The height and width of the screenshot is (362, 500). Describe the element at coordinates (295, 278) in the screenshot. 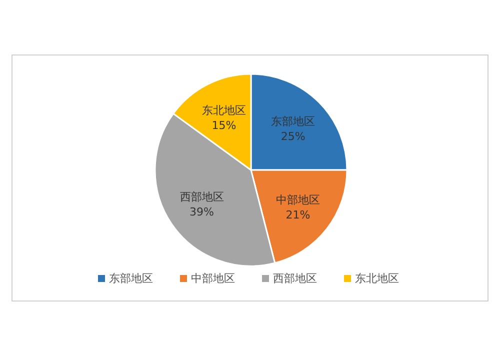

I see `legend-label: 西部地区` at that location.